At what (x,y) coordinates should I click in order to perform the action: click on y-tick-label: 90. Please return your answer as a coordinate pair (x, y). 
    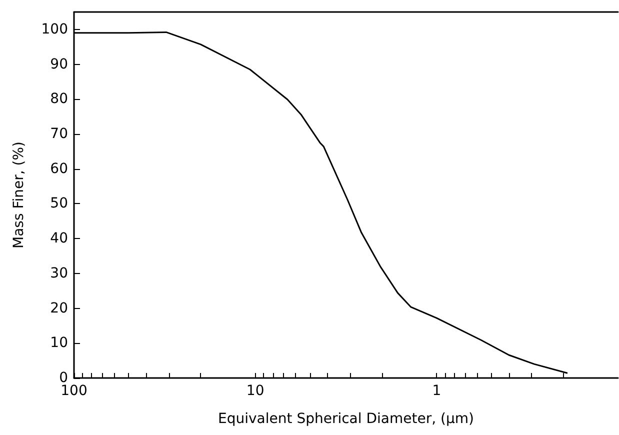
    Looking at the image, I should click on (59, 64).